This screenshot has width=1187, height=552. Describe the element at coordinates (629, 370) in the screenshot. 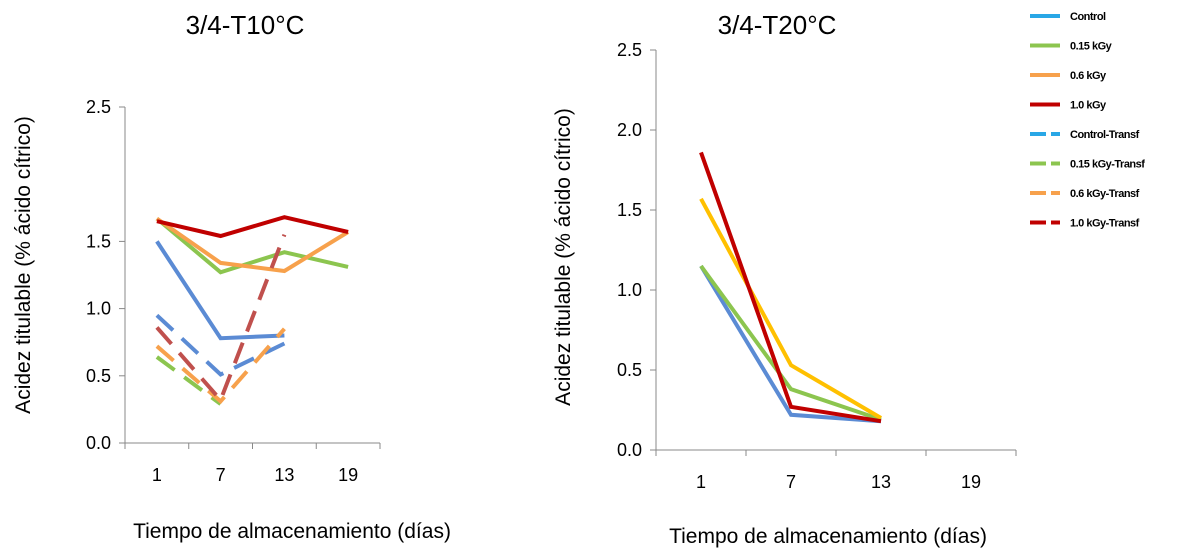

I see `chart-right-y-tick-label: 0.5` at that location.